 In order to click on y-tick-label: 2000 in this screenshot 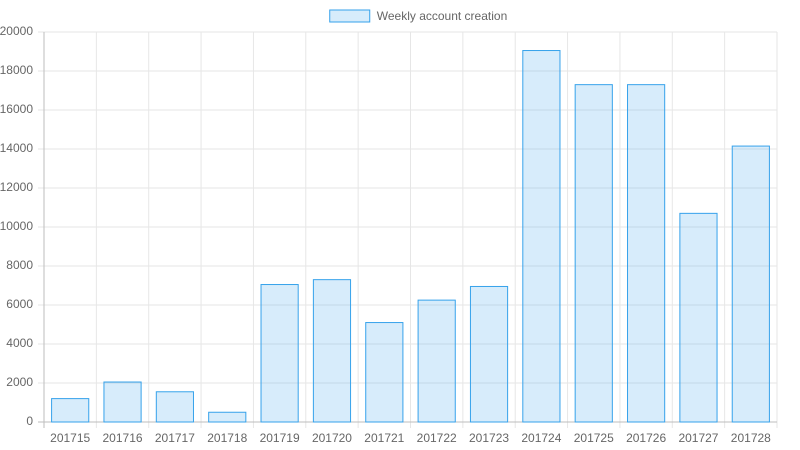, I will do `click(19, 382)`.